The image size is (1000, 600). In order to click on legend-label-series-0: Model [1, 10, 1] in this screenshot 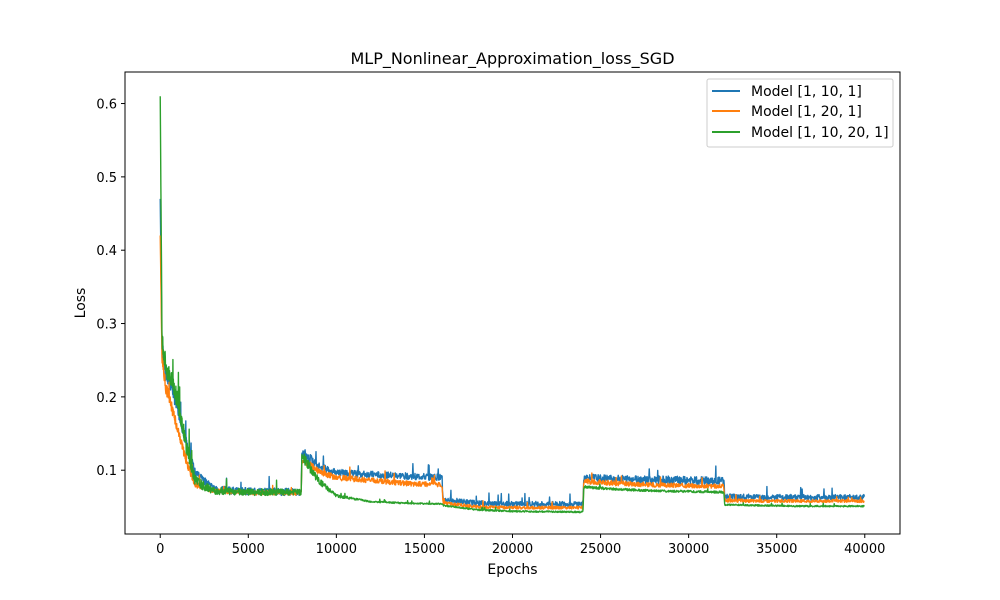, I will do `click(806, 92)`.